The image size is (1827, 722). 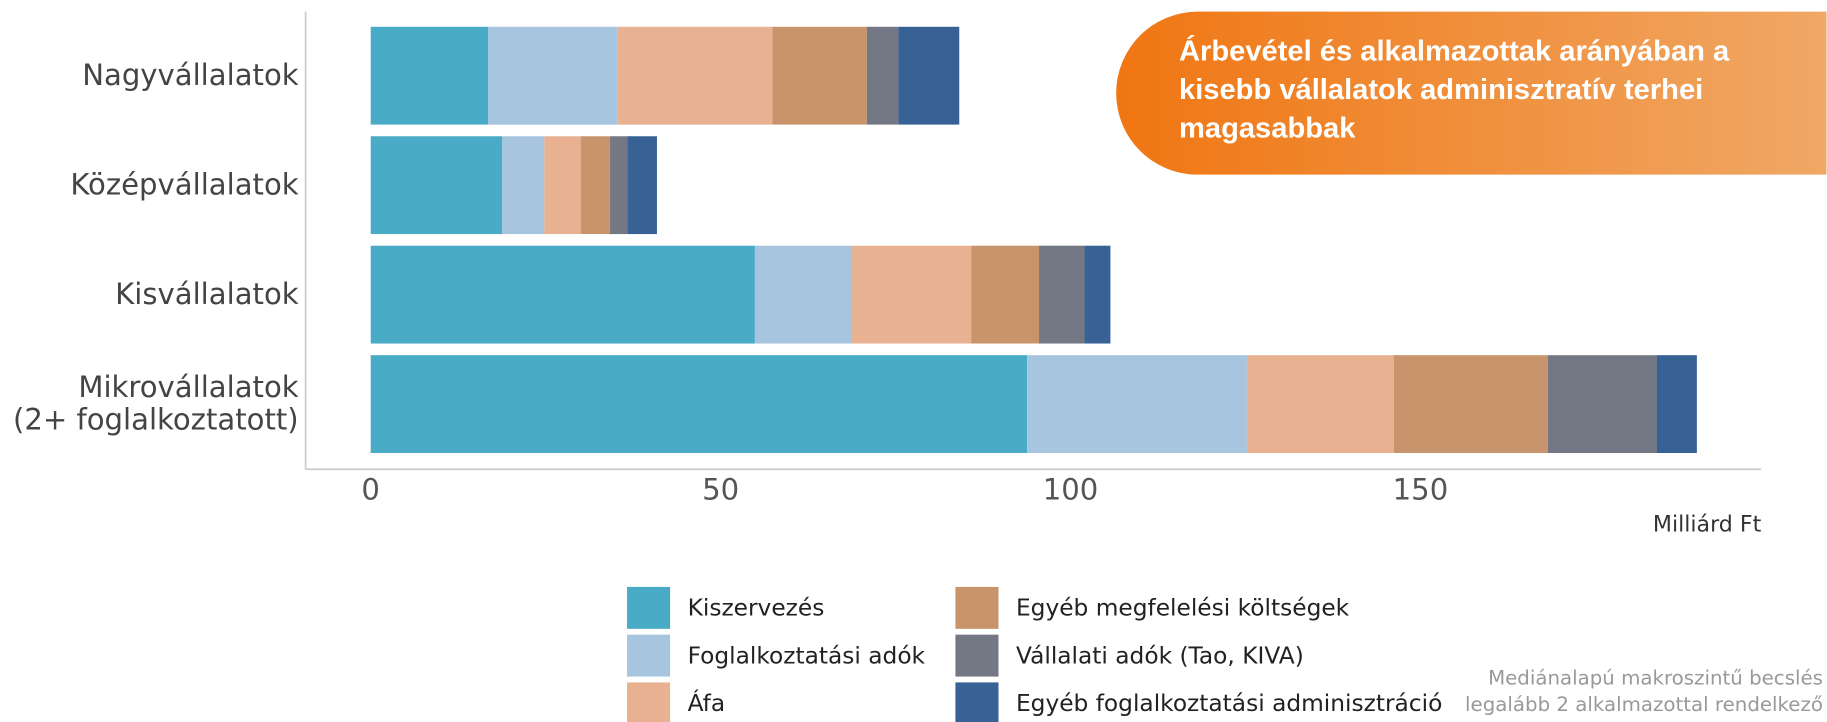 I want to click on x-tick-label: 150, so click(x=1421, y=489).